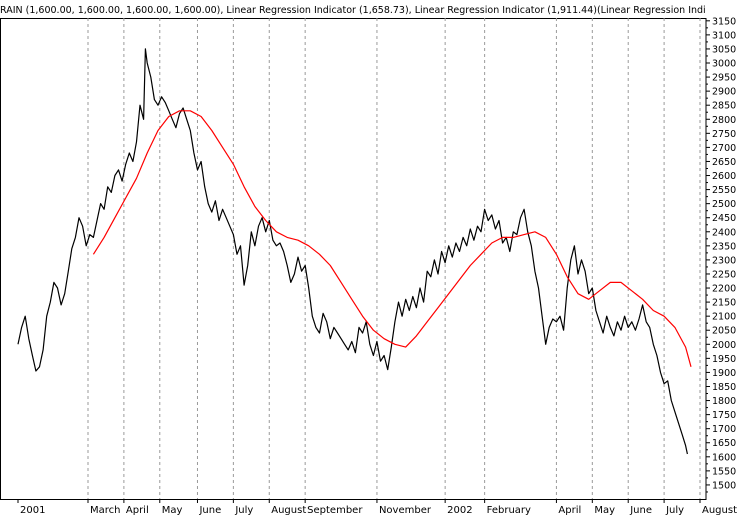 The width and height of the screenshot is (747, 524). I want to click on y-tick-label: 2400, so click(724, 232).